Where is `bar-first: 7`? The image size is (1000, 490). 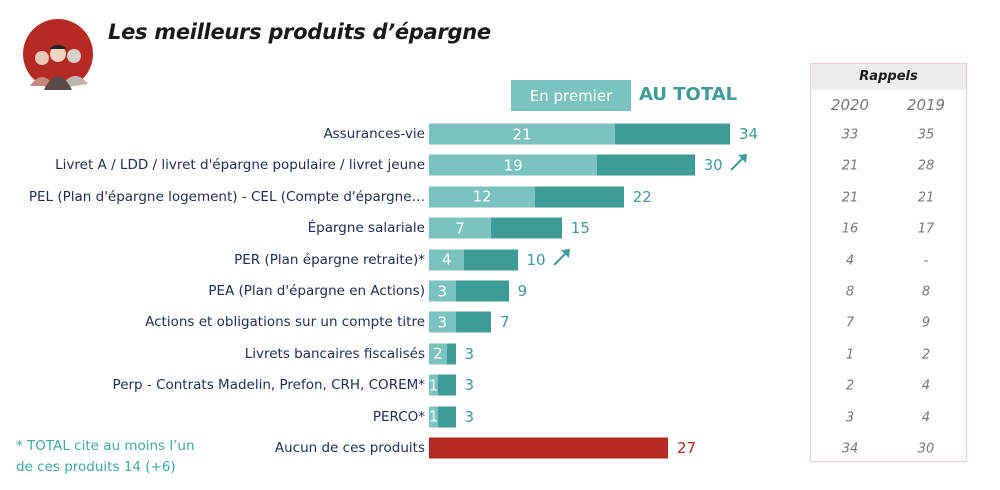
bar-first: 7 is located at coordinates (460, 228).